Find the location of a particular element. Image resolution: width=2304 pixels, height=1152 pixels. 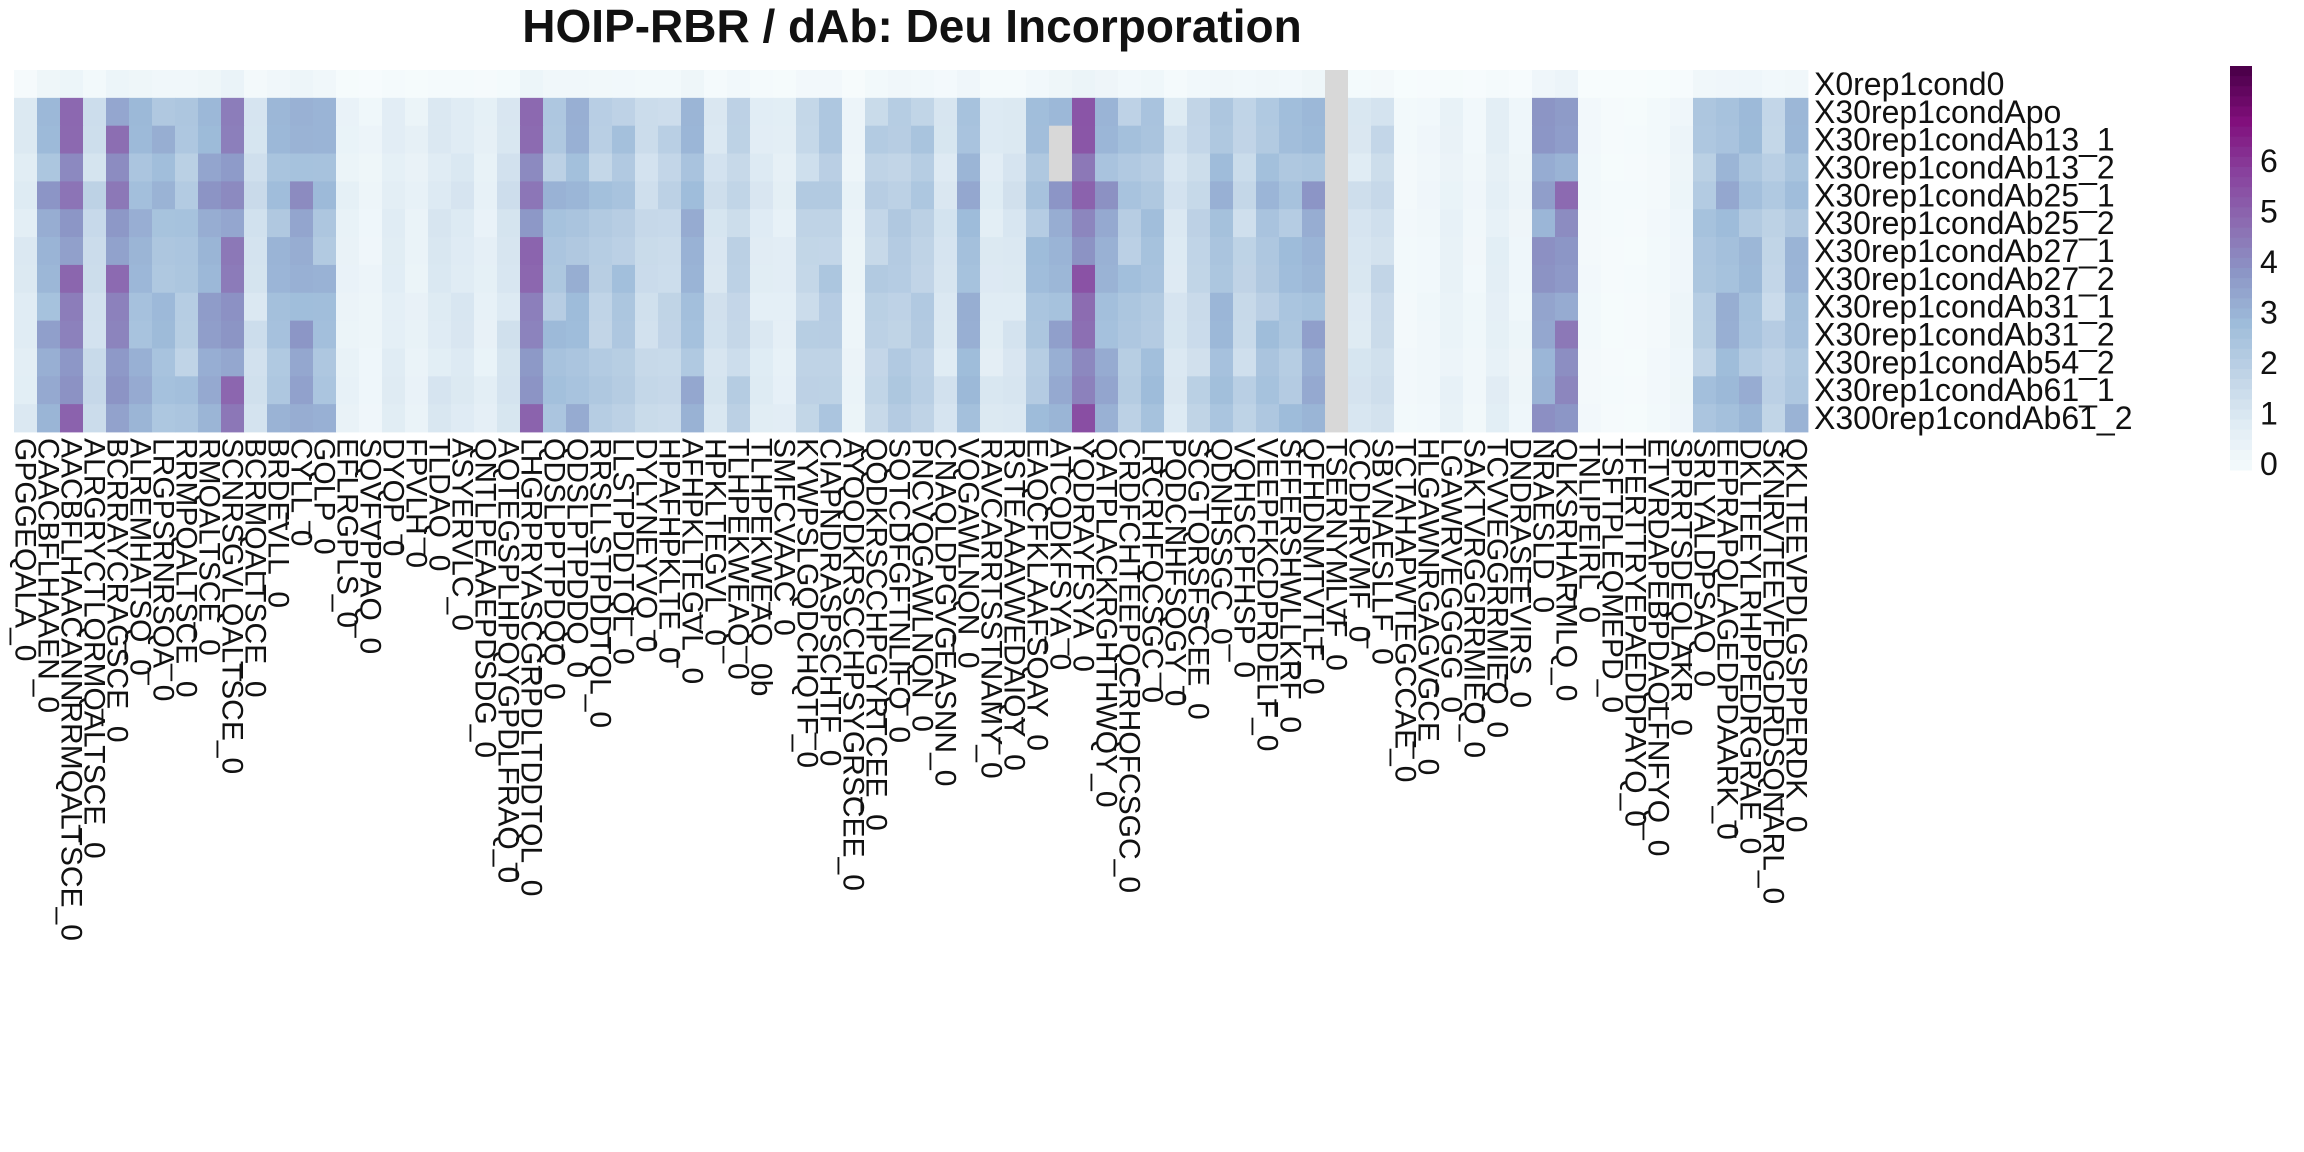

column-label: QATPLACKRGHTHWQY_0 is located at coordinates (1106, 623).